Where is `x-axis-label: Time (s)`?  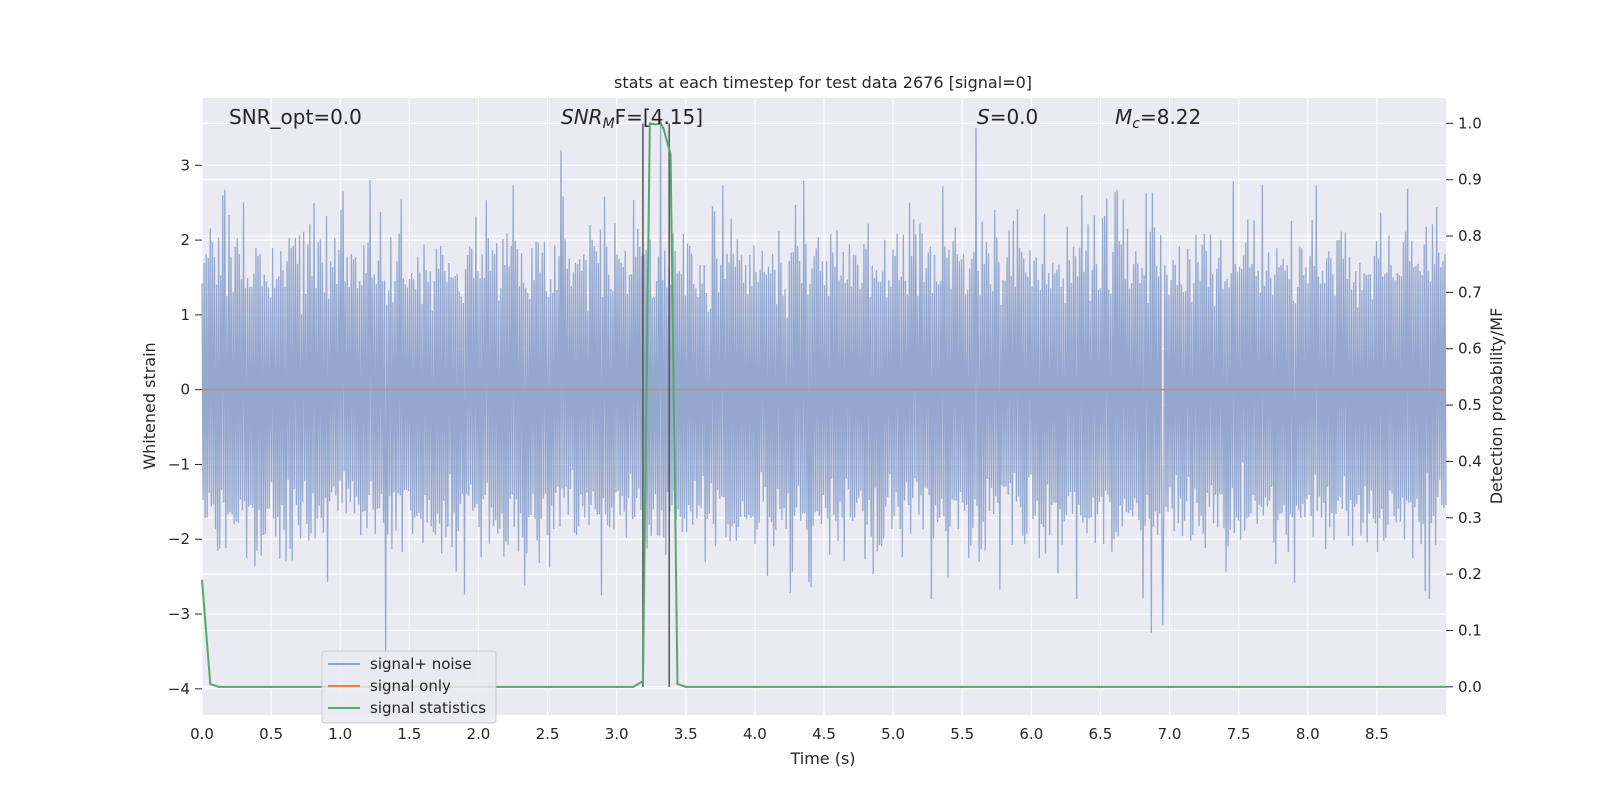 x-axis-label: Time (s) is located at coordinates (822, 758).